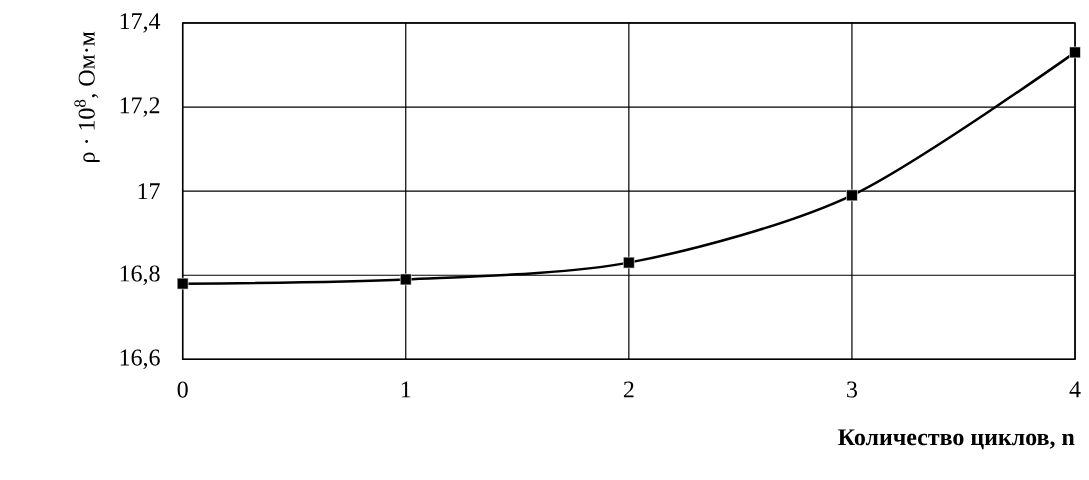 The image size is (1089, 480). I want to click on y-tick-label: 17,4, so click(140, 23).